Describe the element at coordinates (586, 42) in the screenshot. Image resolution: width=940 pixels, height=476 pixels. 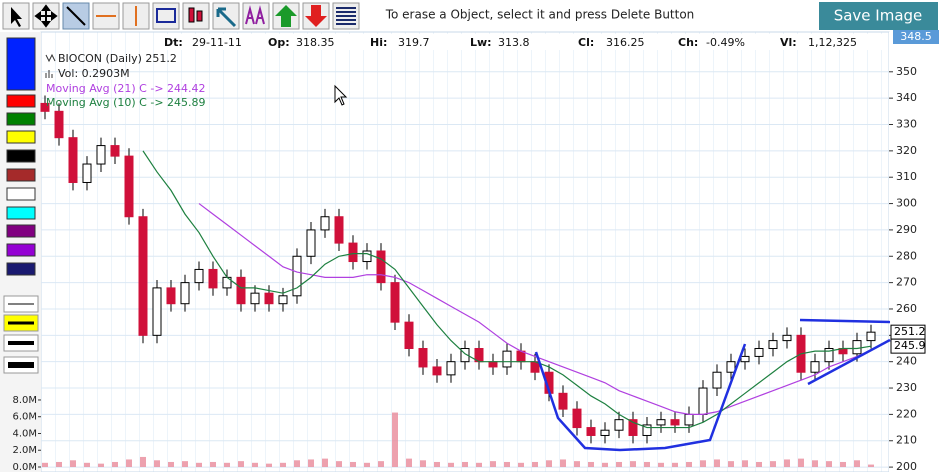
I see `info-label: Cl:` at that location.